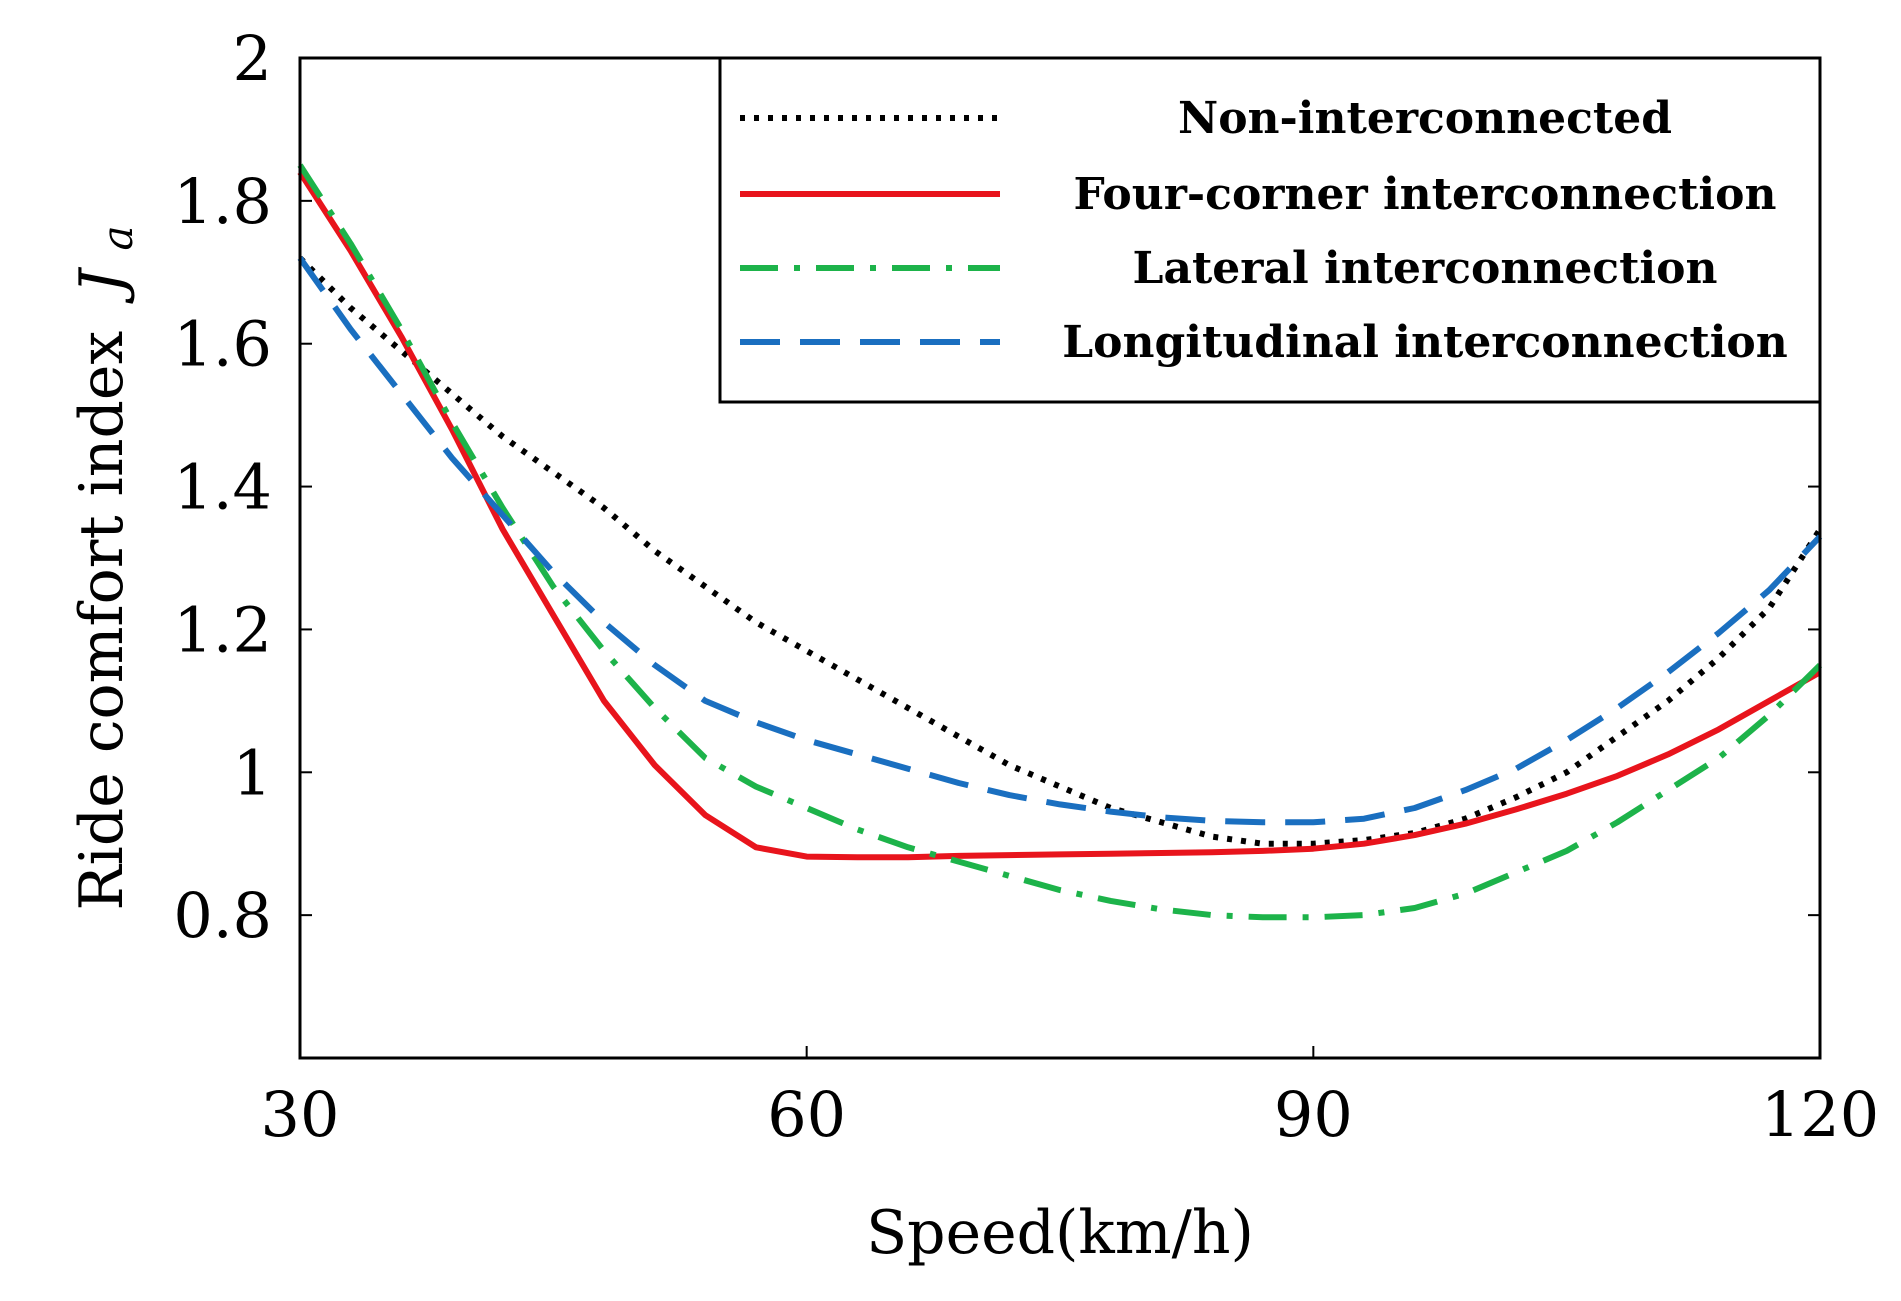  I want to click on legend-label-4: Longitudinal interconnection, so click(1425, 342).